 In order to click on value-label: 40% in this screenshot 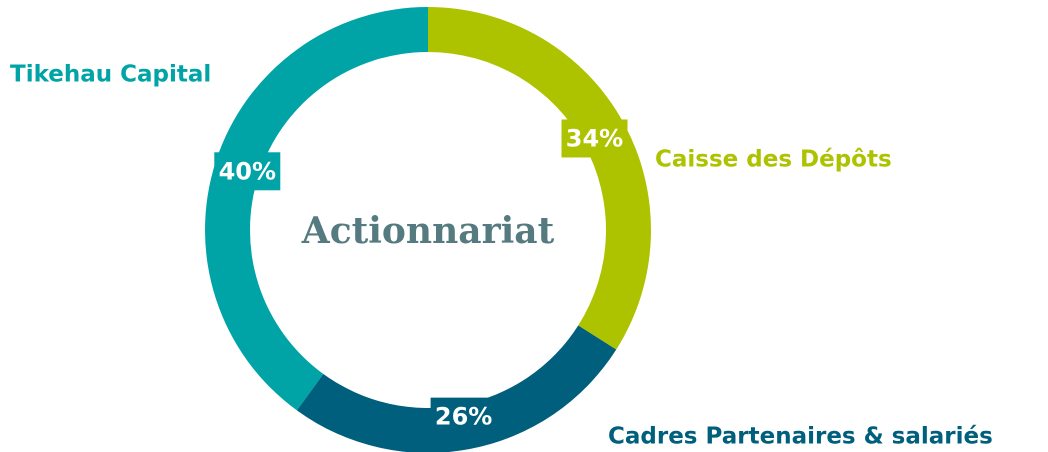, I will do `click(247, 171)`.